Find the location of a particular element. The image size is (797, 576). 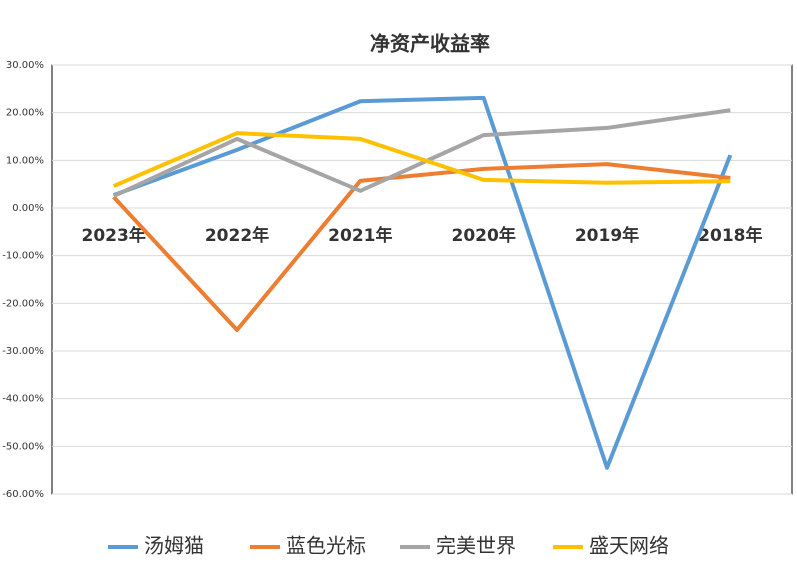

legend-label: 盛天网络 is located at coordinates (629, 546).